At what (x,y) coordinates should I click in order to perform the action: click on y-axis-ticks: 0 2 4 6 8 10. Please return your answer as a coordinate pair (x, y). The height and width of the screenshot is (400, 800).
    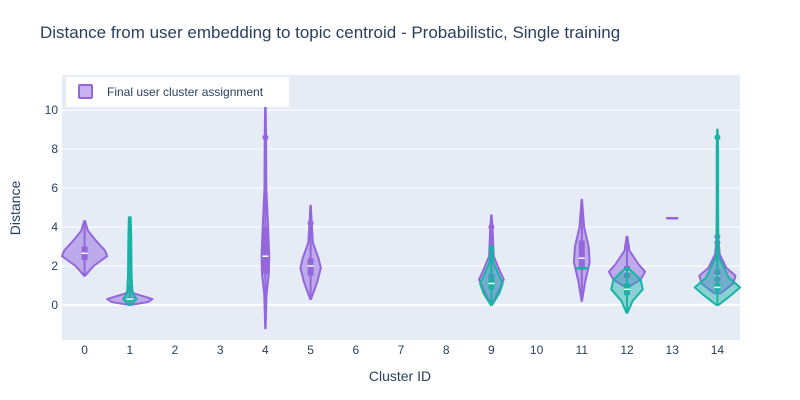
    Looking at the image, I should click on (52, 207).